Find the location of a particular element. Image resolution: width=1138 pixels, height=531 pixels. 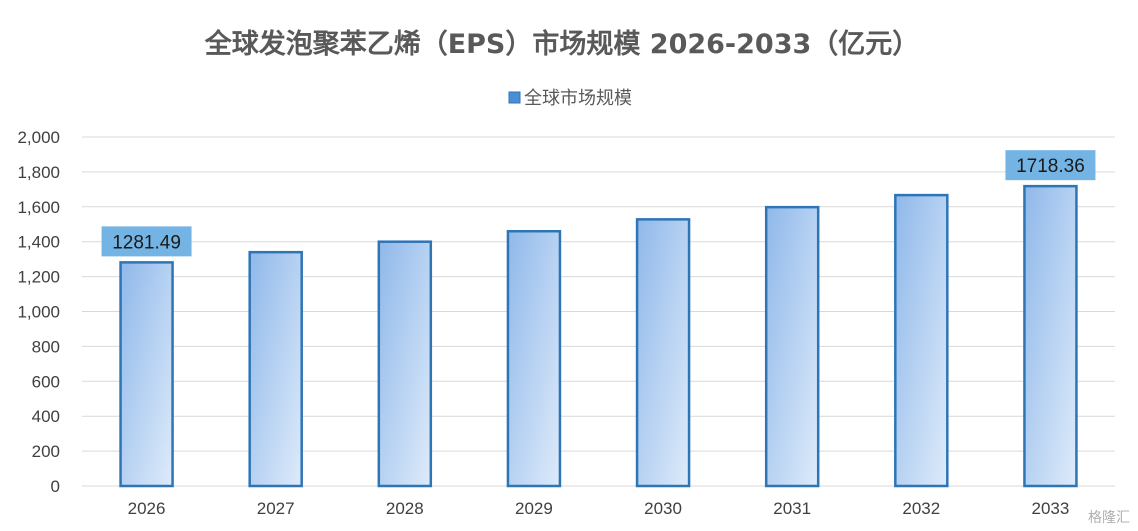

x-tick-label: 2031 is located at coordinates (792, 508).